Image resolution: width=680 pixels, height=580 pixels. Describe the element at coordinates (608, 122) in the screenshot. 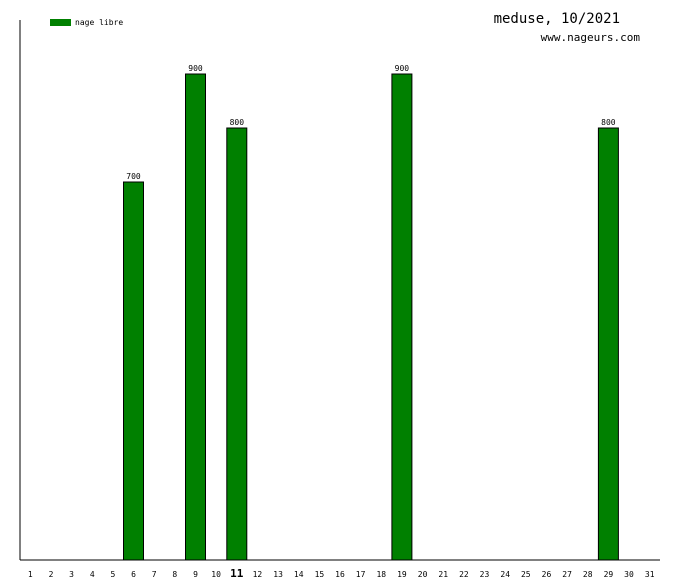

I see `bar-value-label-29: 800` at that location.